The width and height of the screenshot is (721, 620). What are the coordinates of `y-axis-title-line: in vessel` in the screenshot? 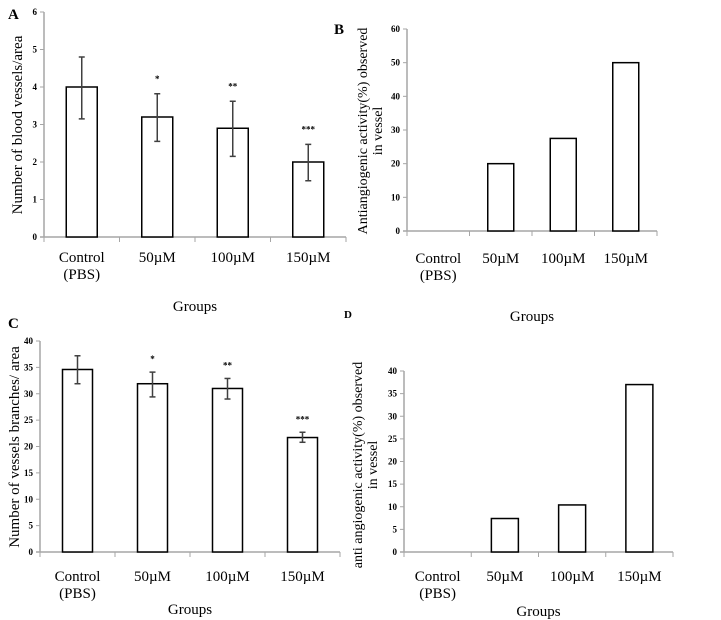 It's located at (378, 131).